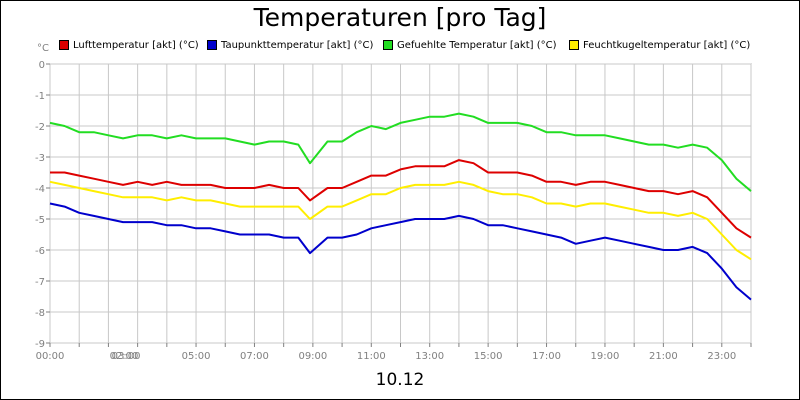 This screenshot has height=400, width=800. Describe the element at coordinates (574, 45) in the screenshot. I see `legend-swatch-feuchtkugeltemperatur` at that location.